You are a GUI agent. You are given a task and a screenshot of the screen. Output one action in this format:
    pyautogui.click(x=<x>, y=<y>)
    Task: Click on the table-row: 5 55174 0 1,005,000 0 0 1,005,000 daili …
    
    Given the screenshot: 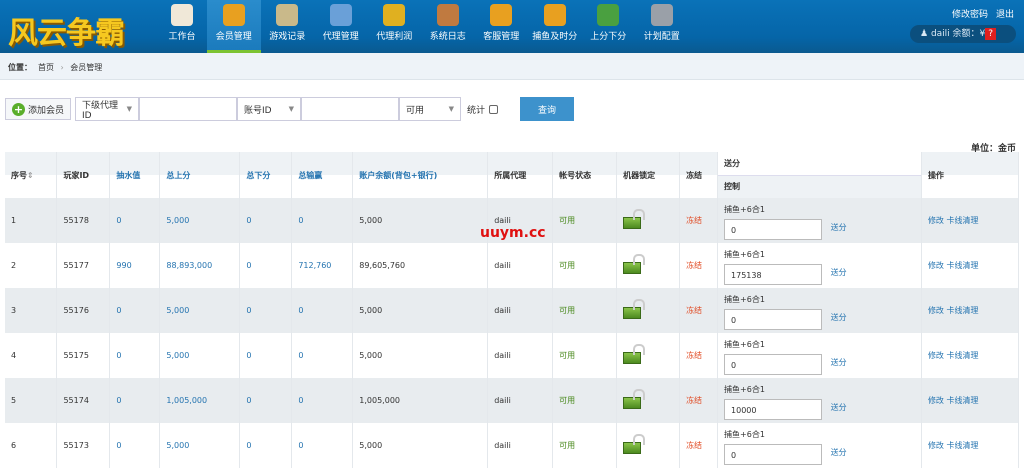 What is the action you would take?
    pyautogui.click(x=512, y=400)
    